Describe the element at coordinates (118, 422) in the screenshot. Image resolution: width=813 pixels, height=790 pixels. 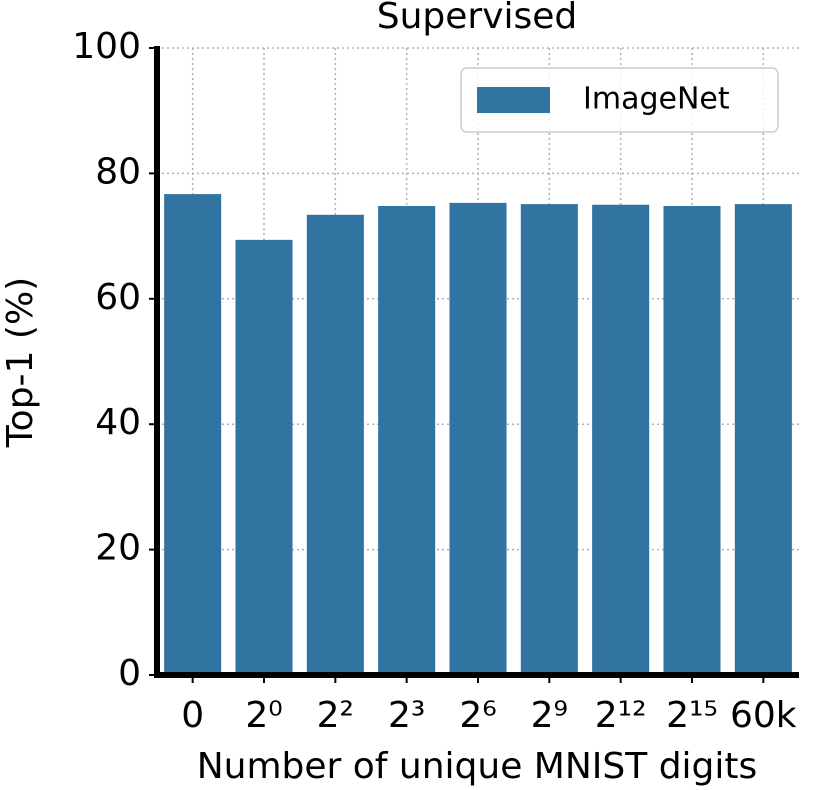
I see `y-tick-label: 40` at that location.